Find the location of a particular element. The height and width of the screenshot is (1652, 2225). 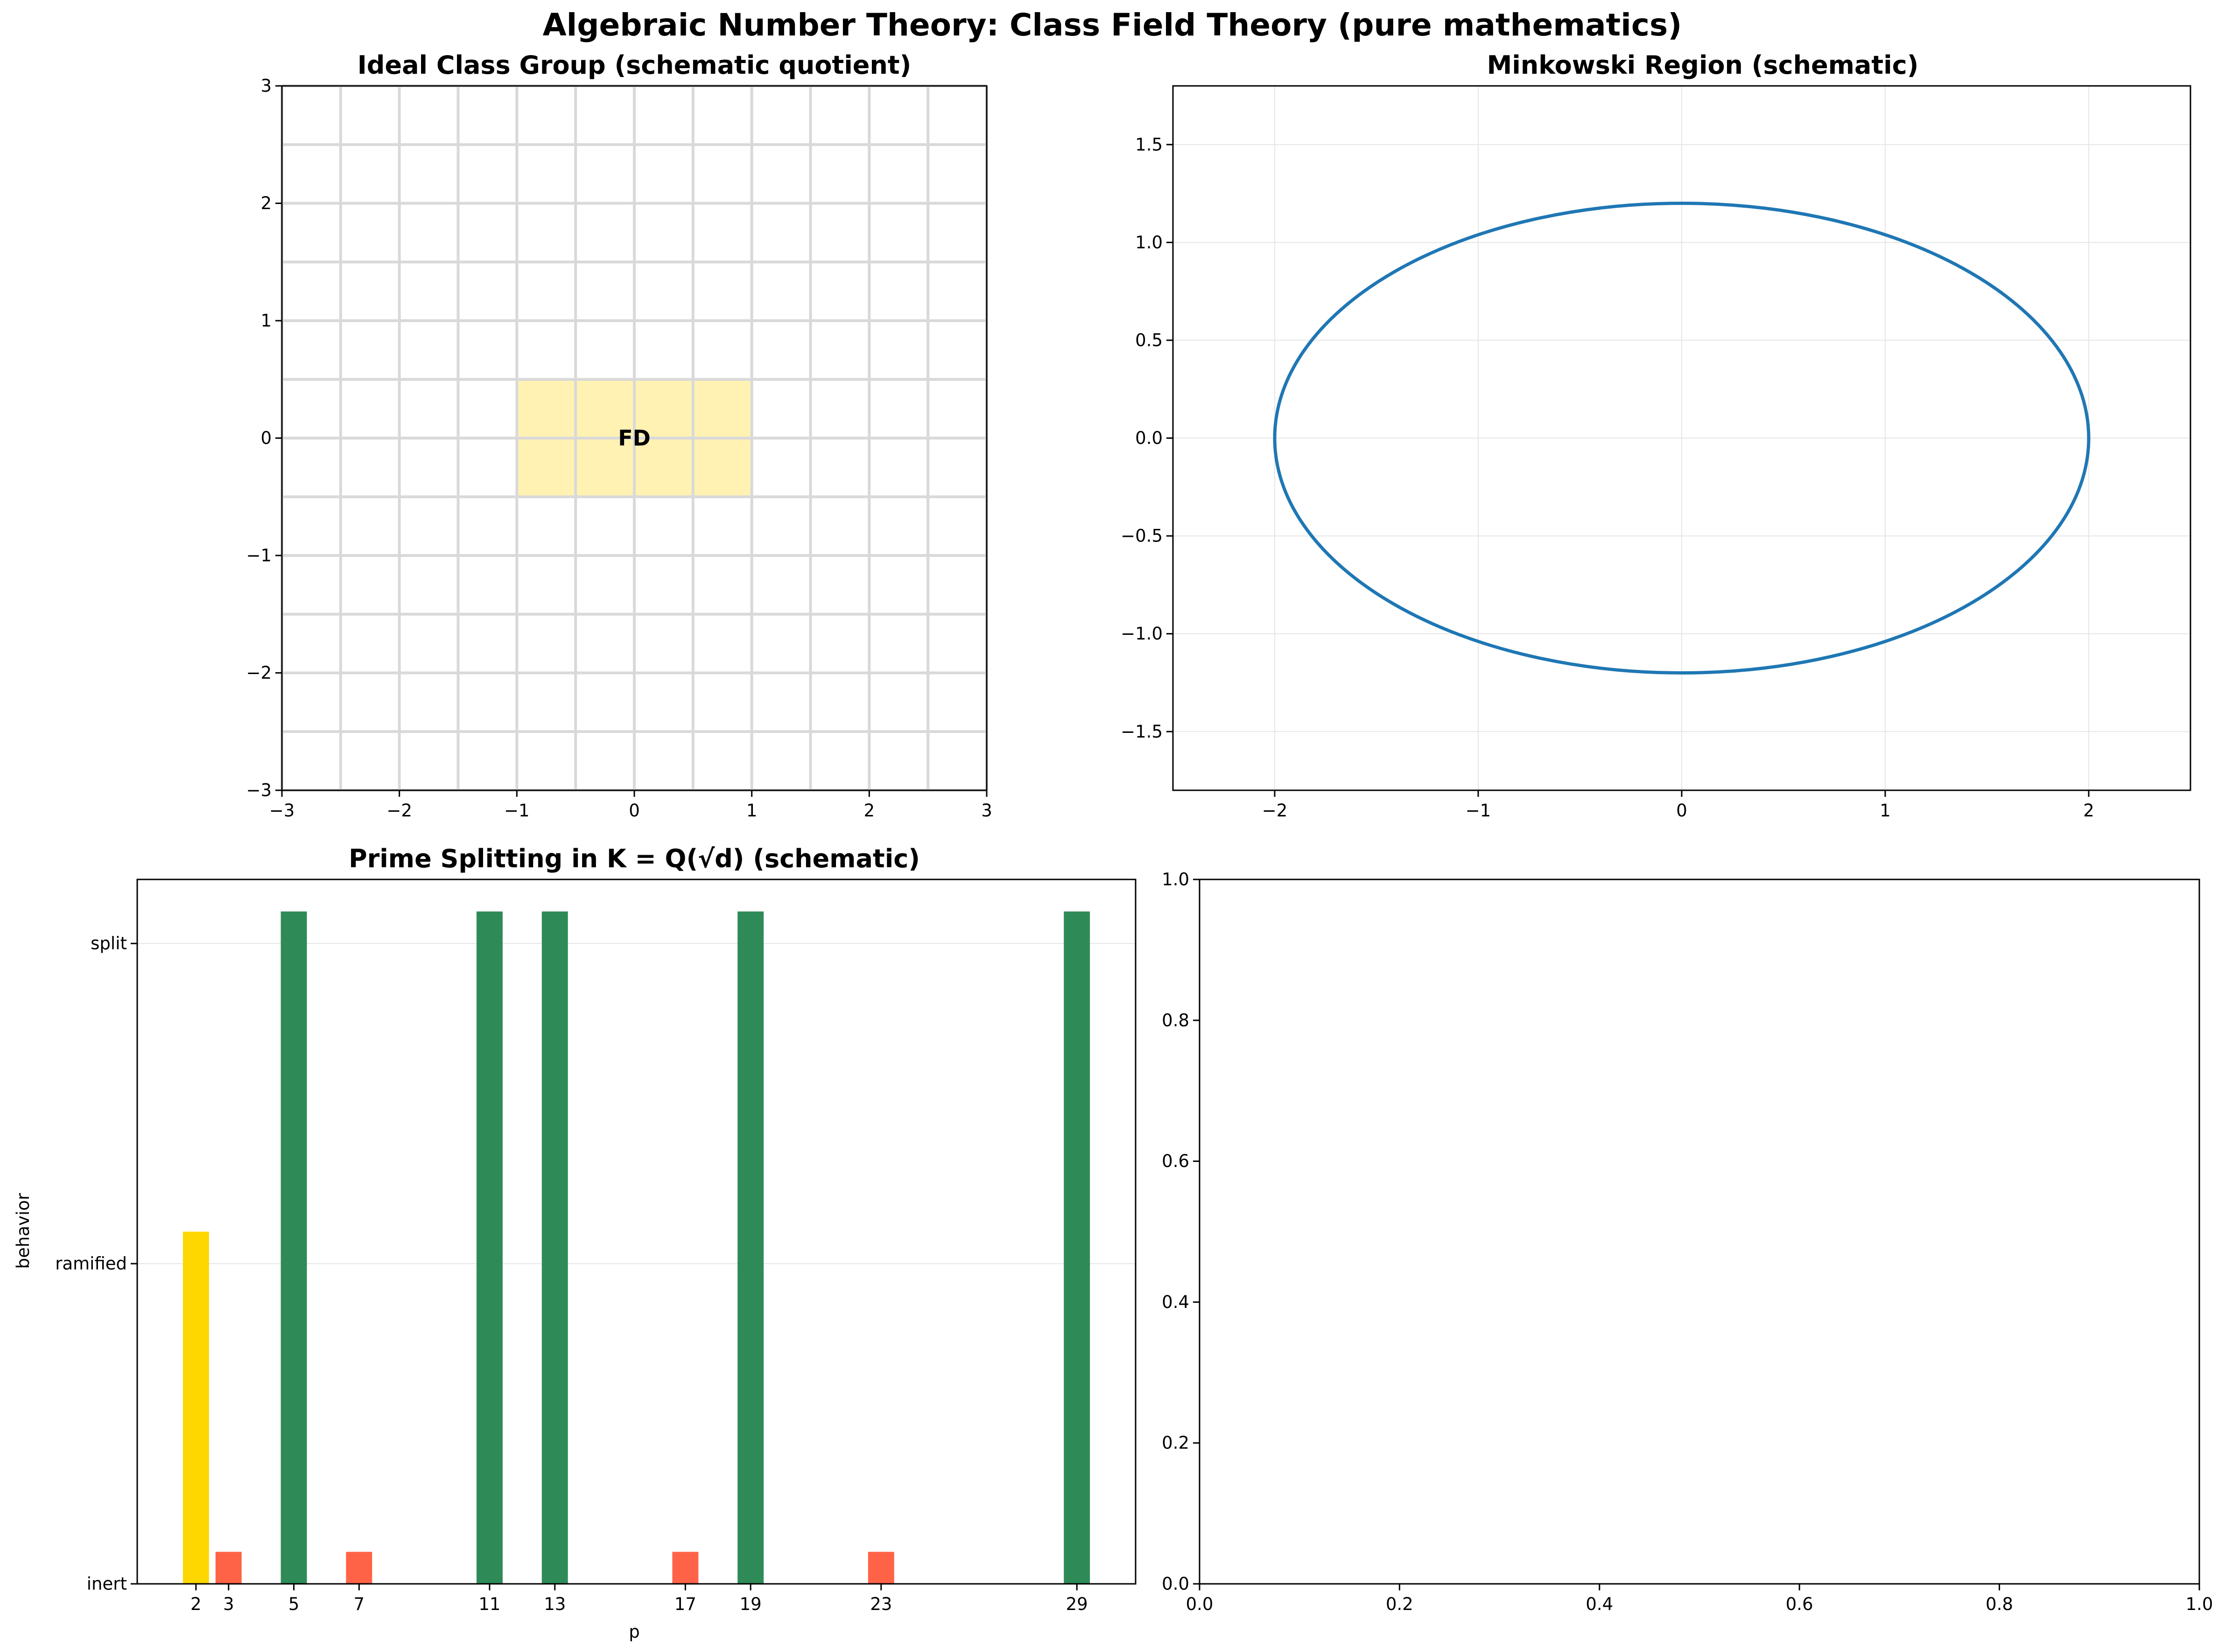

bar-p11 is located at coordinates (489, 1247).